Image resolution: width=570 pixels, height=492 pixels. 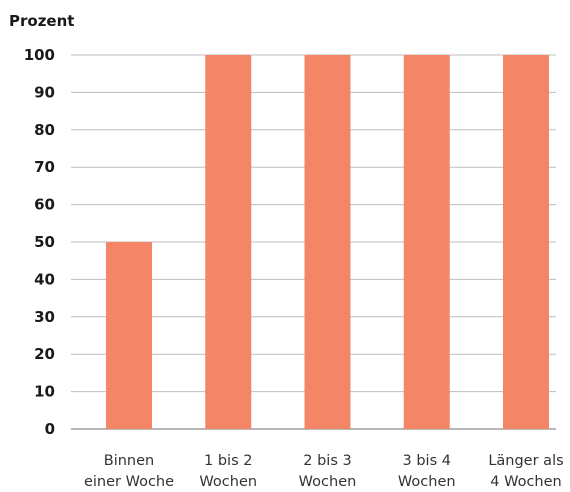 I want to click on x-tick-label-line: Länger als, so click(x=525, y=461).